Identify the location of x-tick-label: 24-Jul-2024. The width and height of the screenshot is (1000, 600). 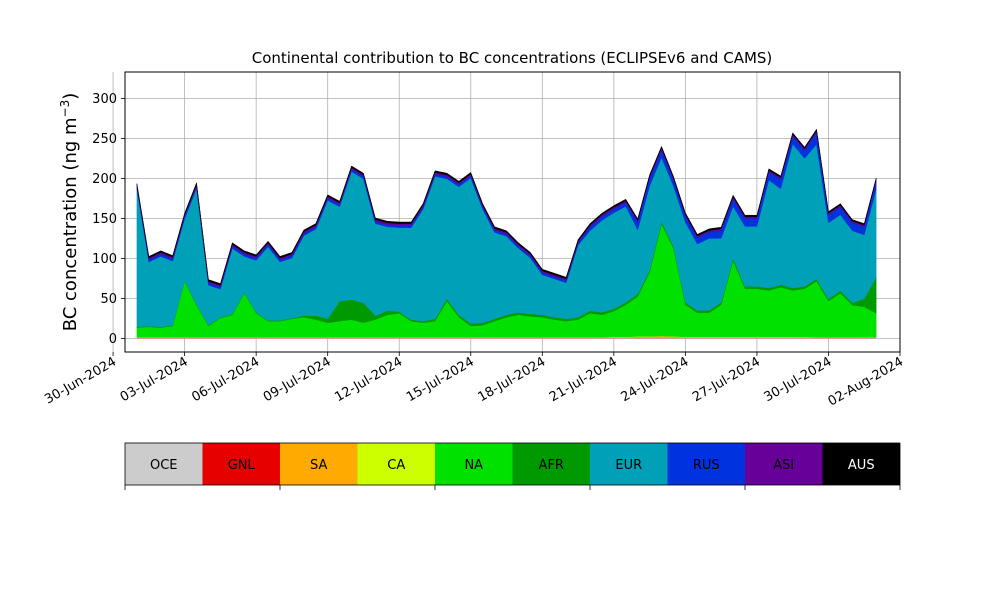
(655, 379).